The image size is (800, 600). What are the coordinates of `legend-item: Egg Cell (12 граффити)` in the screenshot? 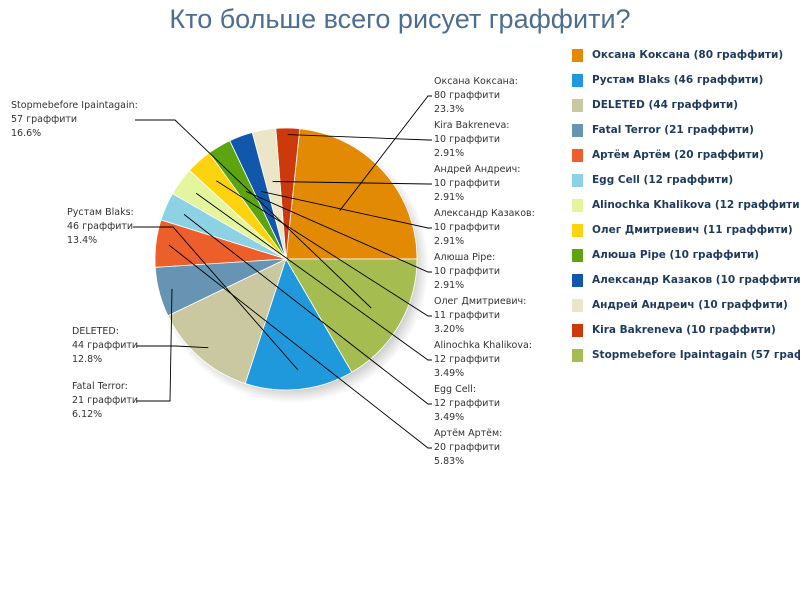 It's located at (686, 186).